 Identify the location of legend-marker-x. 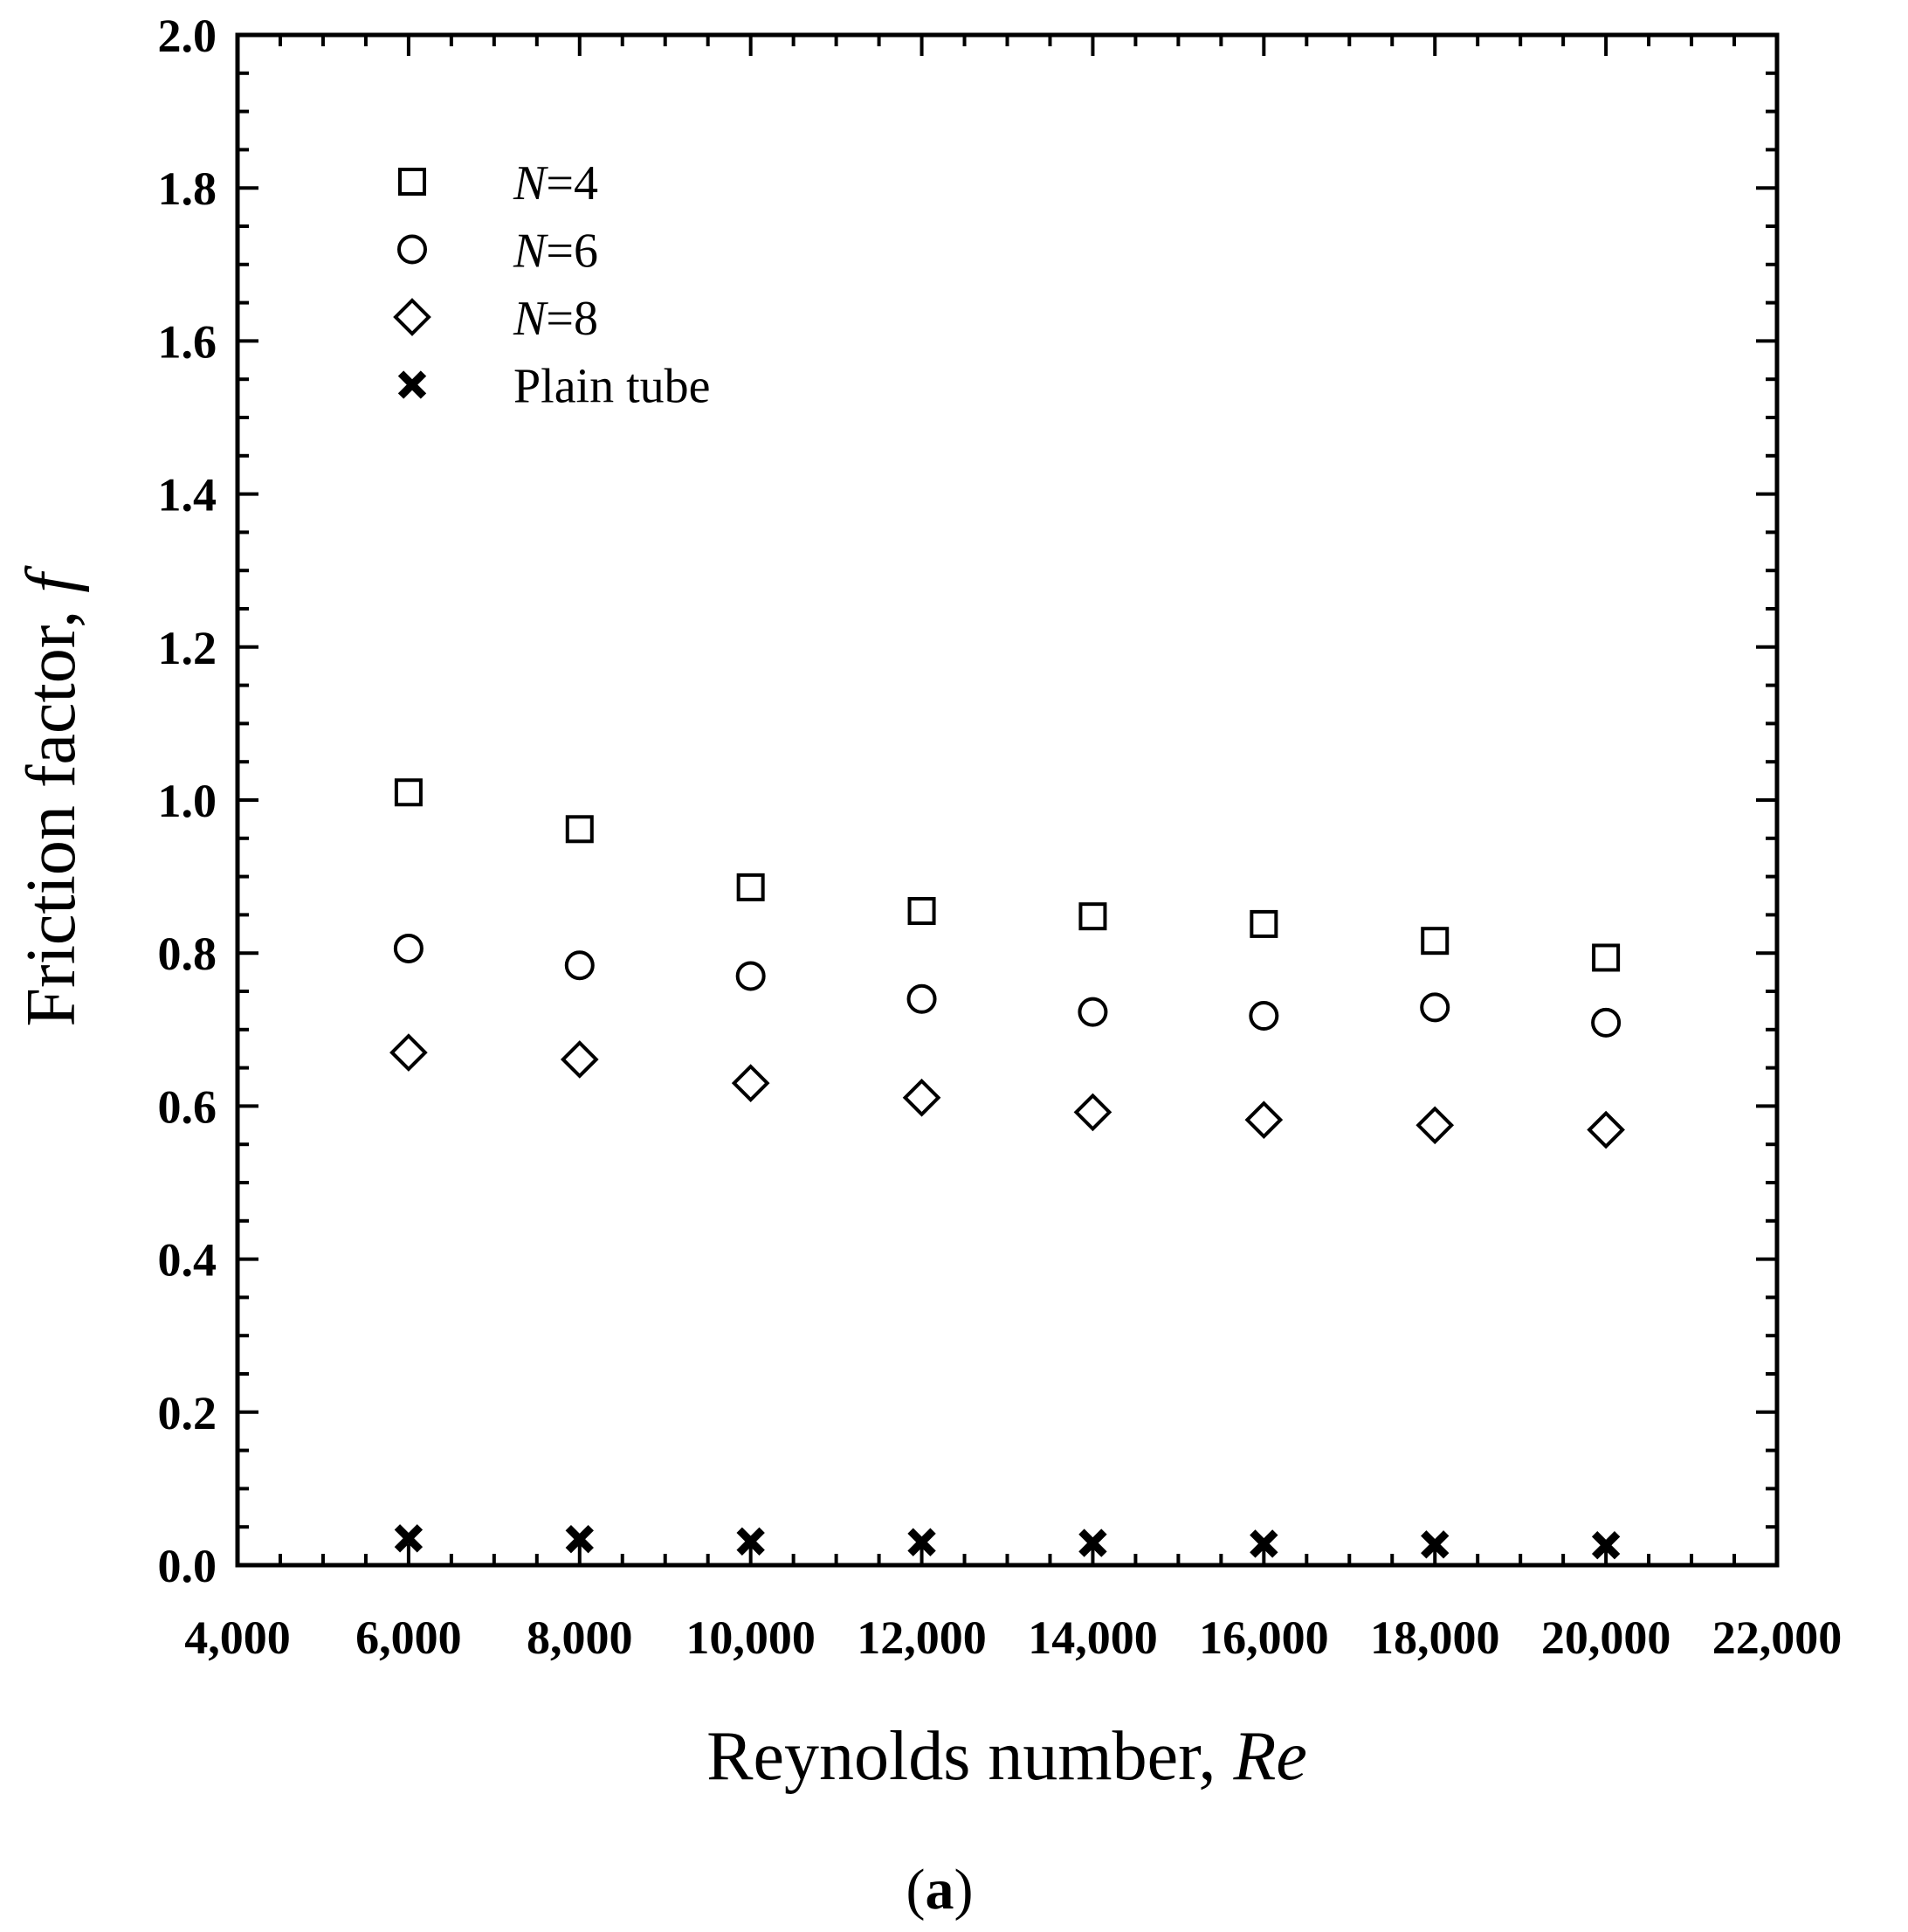
(412, 384).